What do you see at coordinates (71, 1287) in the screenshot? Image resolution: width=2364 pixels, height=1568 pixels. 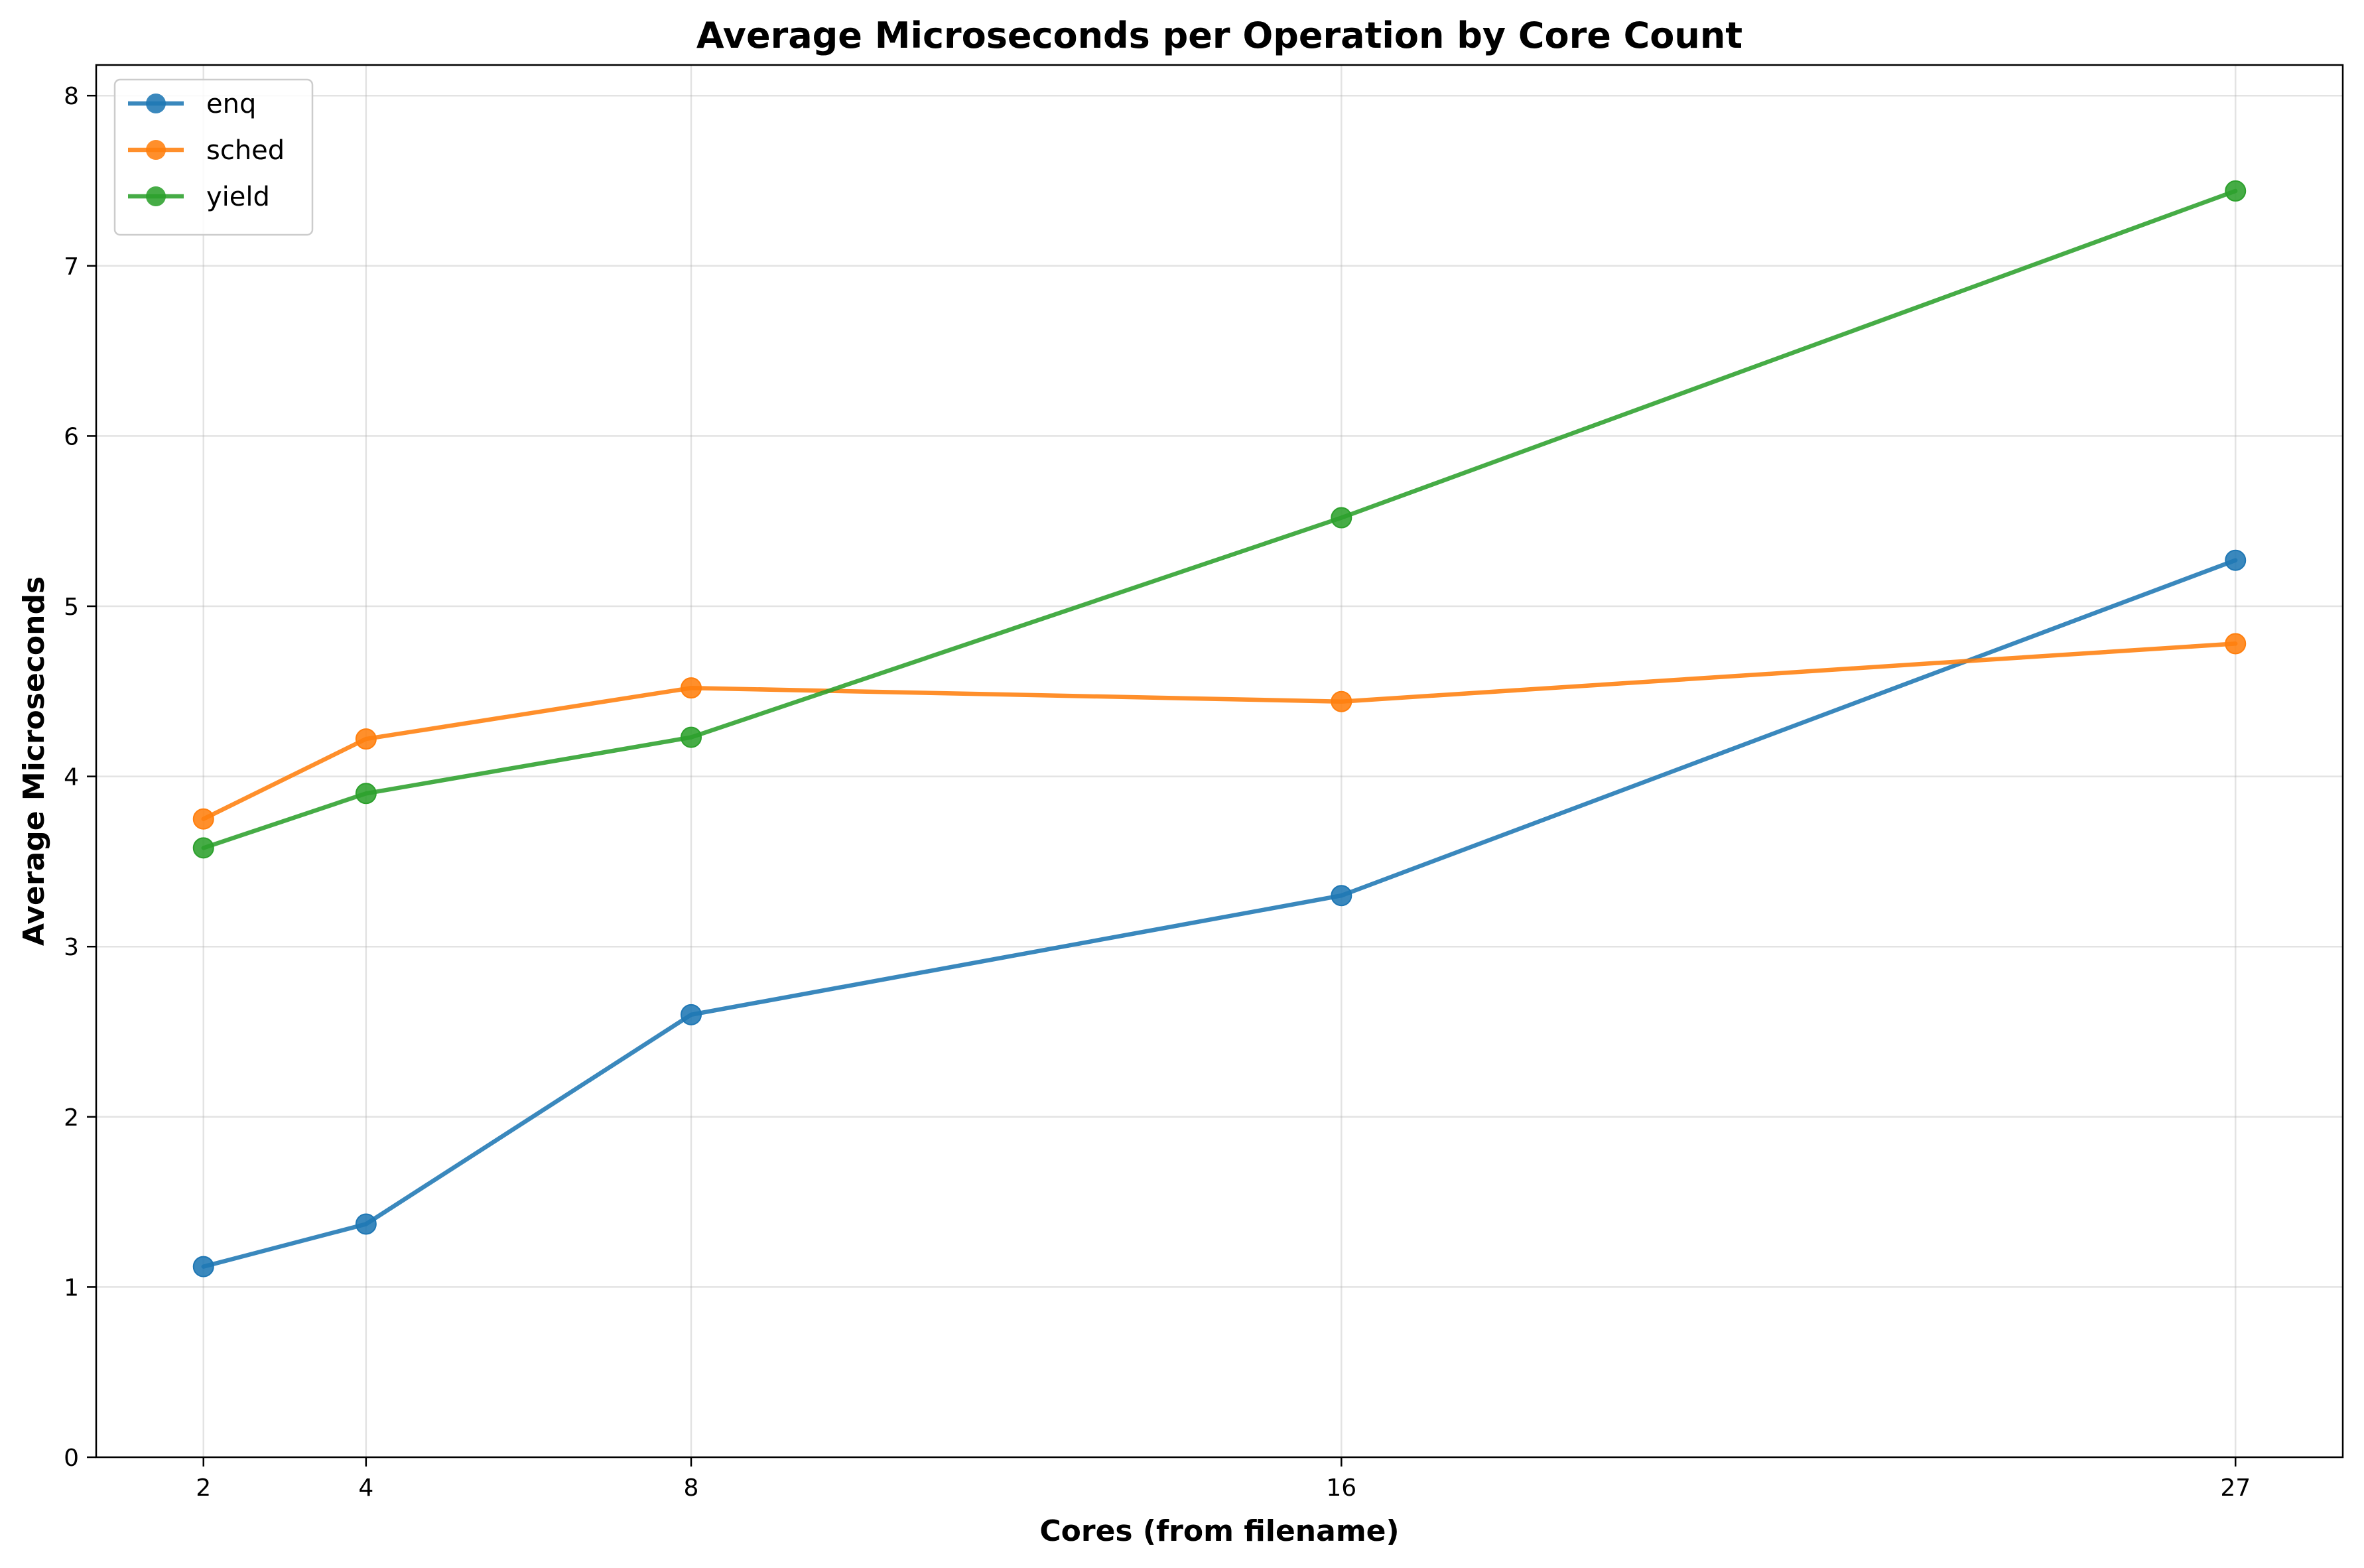 I see `y-tick-label: 1` at bounding box center [71, 1287].